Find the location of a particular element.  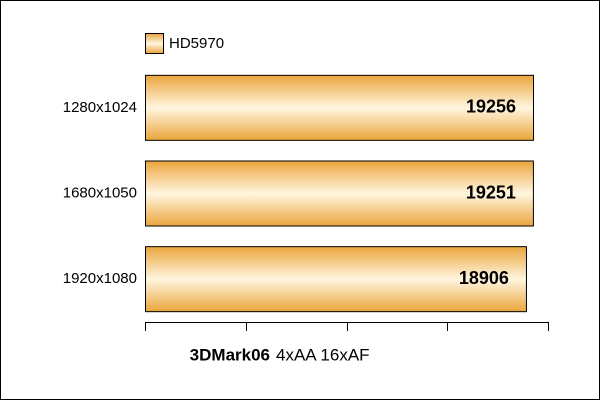

value-label: 19256 is located at coordinates (491, 107).